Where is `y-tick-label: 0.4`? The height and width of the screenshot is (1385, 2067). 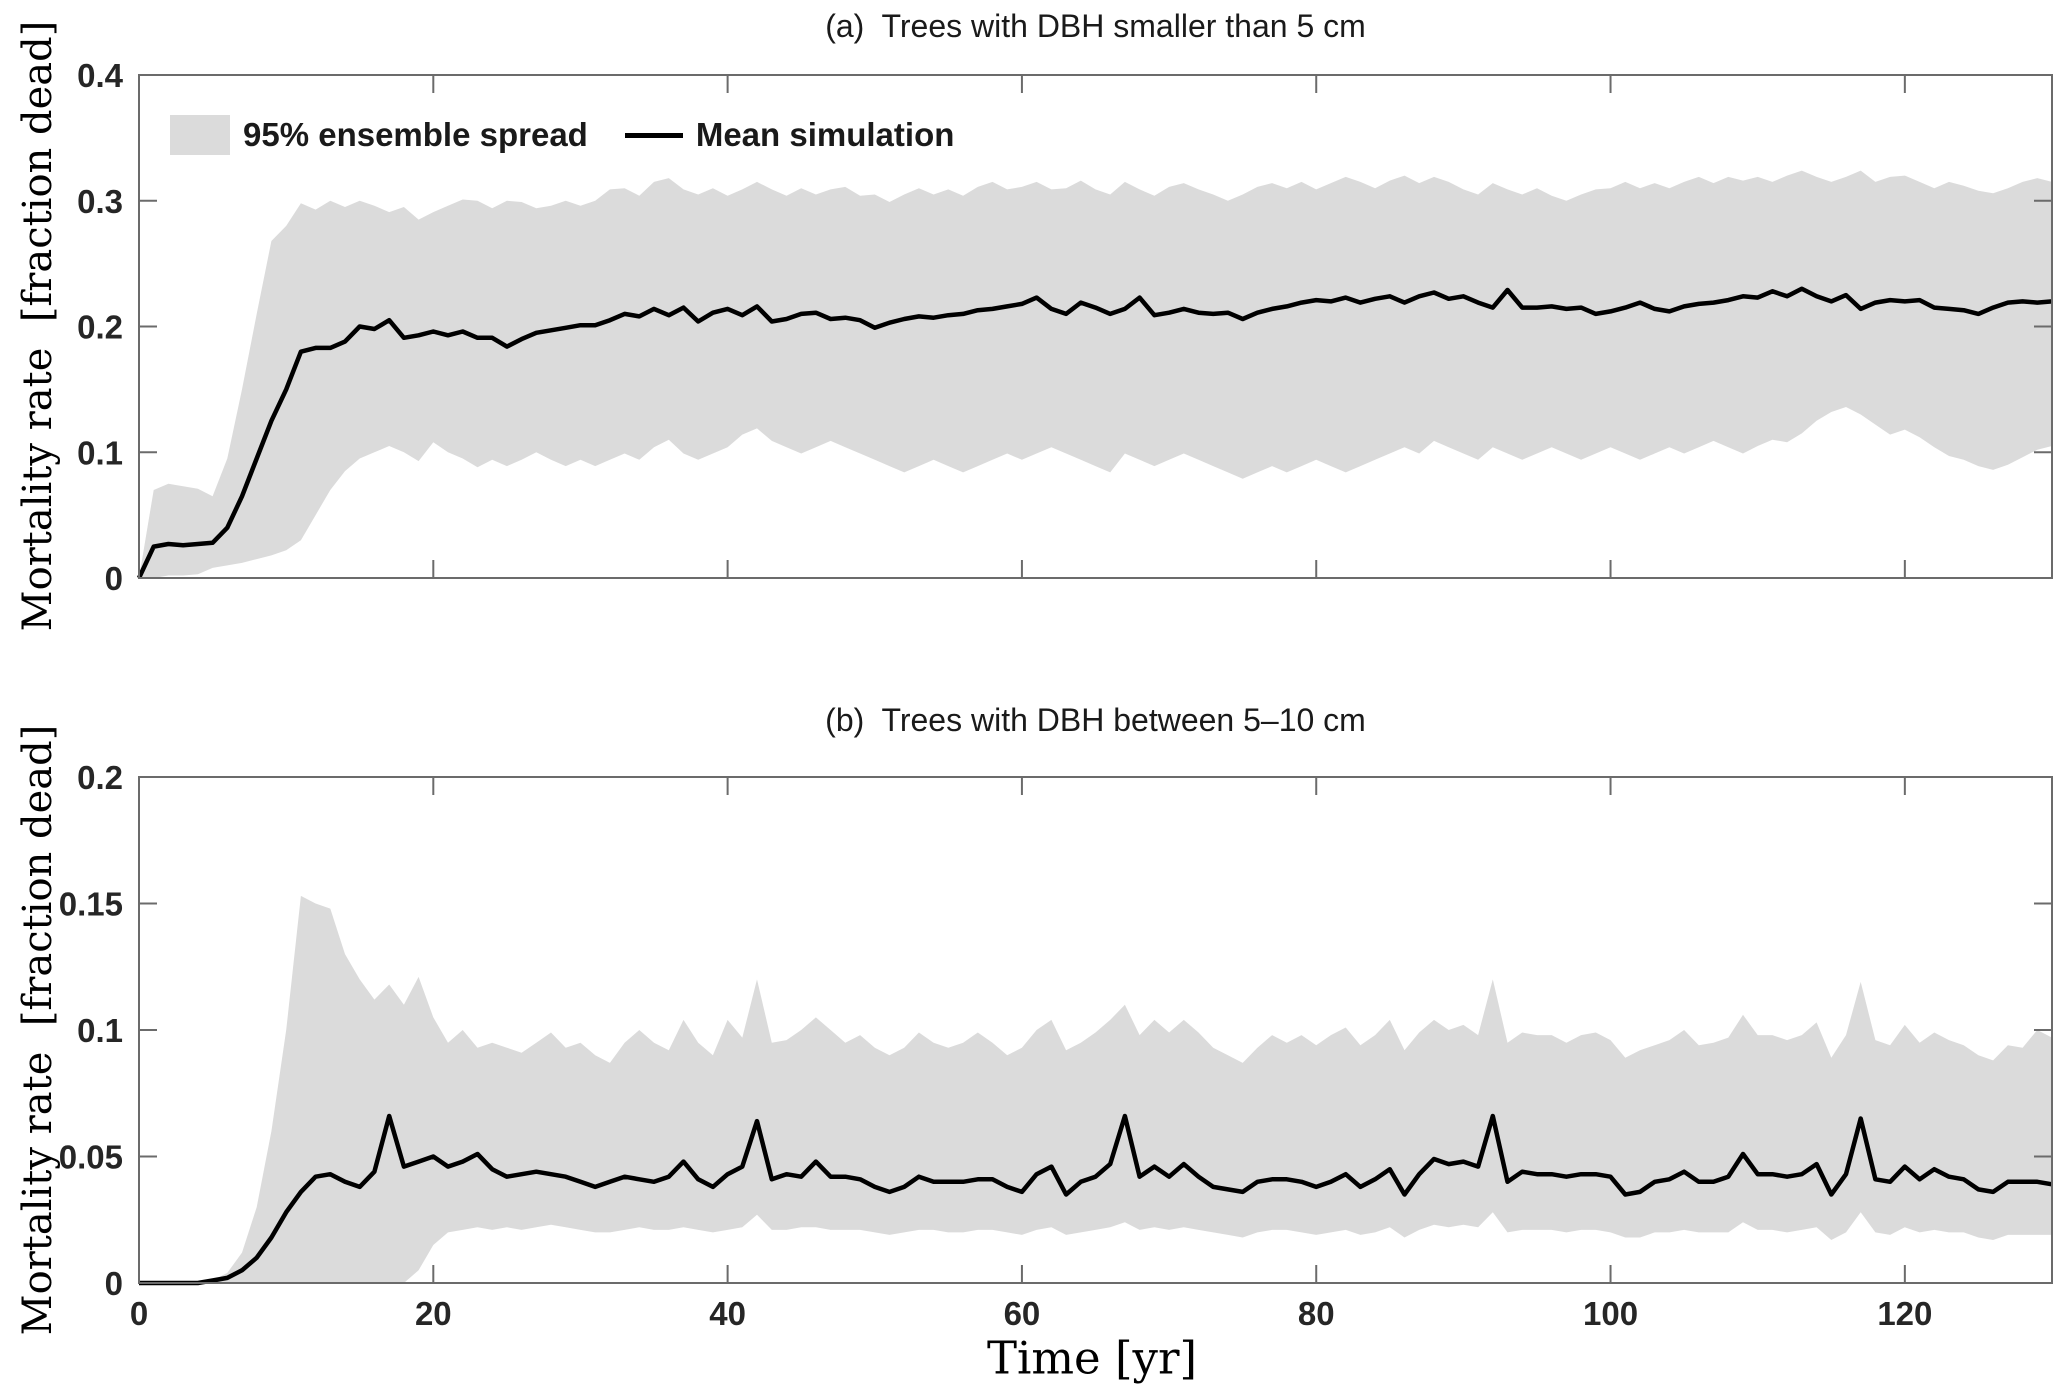 y-tick-label: 0.4 is located at coordinates (100, 75).